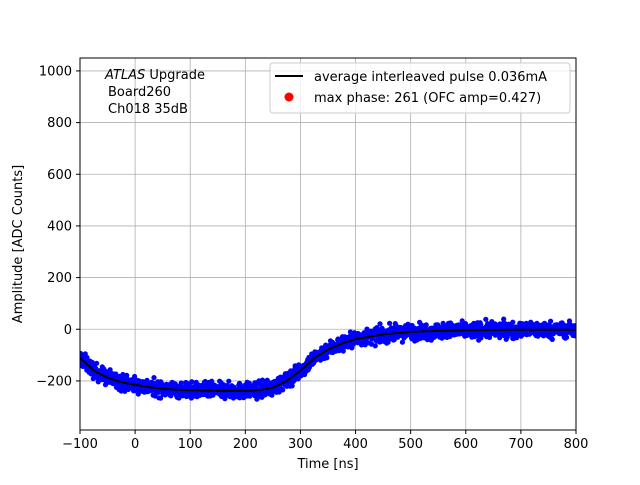 The image size is (640, 485). Describe the element at coordinates (59, 175) in the screenshot. I see `y-tick-label: 600` at that location.